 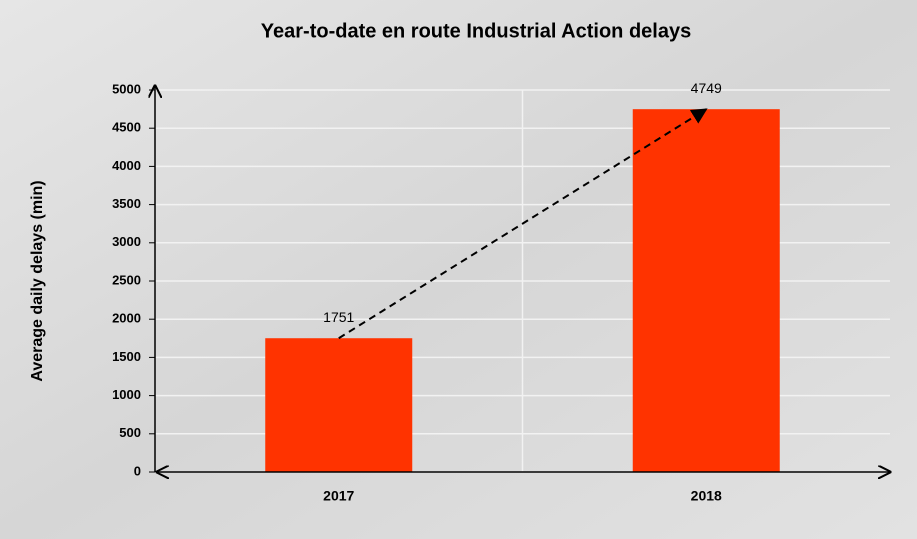 I want to click on y-tick-label: 0, so click(x=137, y=470).